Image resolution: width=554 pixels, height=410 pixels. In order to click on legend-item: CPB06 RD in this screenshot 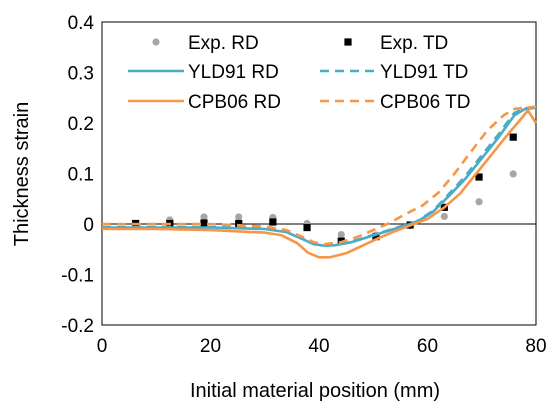, I will do `click(204, 102)`.